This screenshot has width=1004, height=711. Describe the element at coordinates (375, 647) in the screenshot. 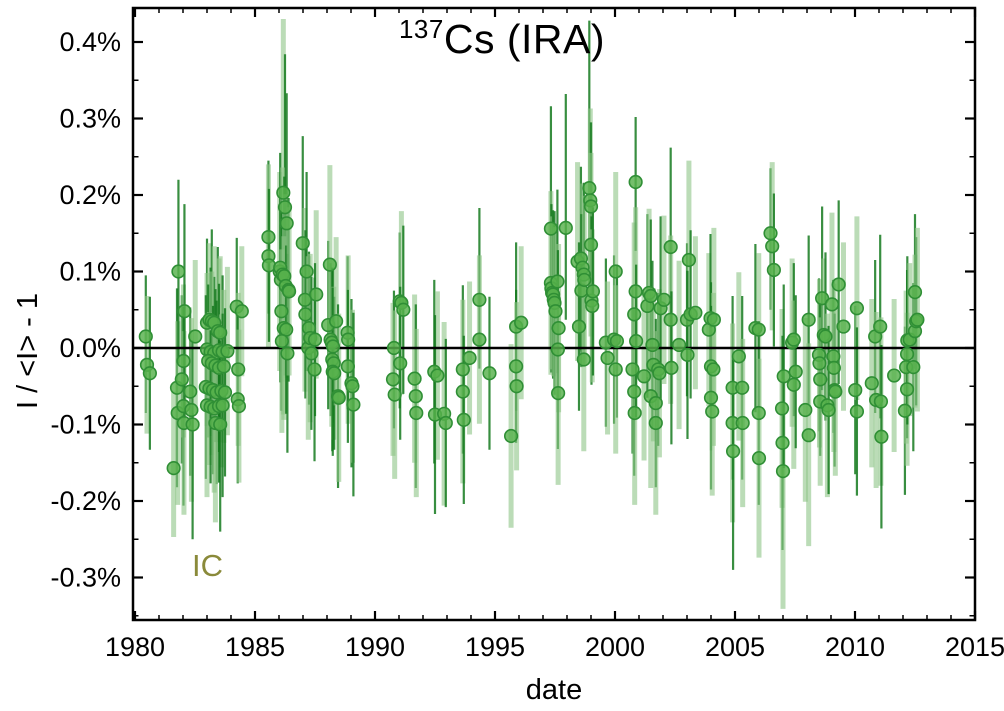

I see `x-tick-label: 1990` at that location.